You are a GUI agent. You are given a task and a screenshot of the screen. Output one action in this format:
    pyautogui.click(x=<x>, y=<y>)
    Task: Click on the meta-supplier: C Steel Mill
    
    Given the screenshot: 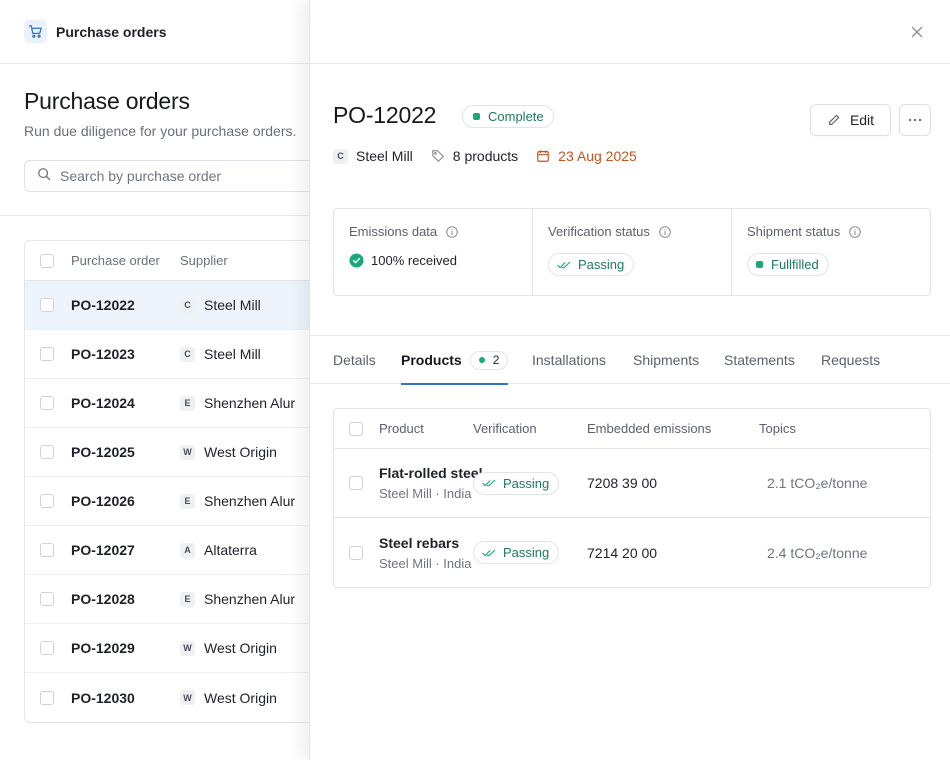 What is the action you would take?
    pyautogui.click(x=373, y=156)
    